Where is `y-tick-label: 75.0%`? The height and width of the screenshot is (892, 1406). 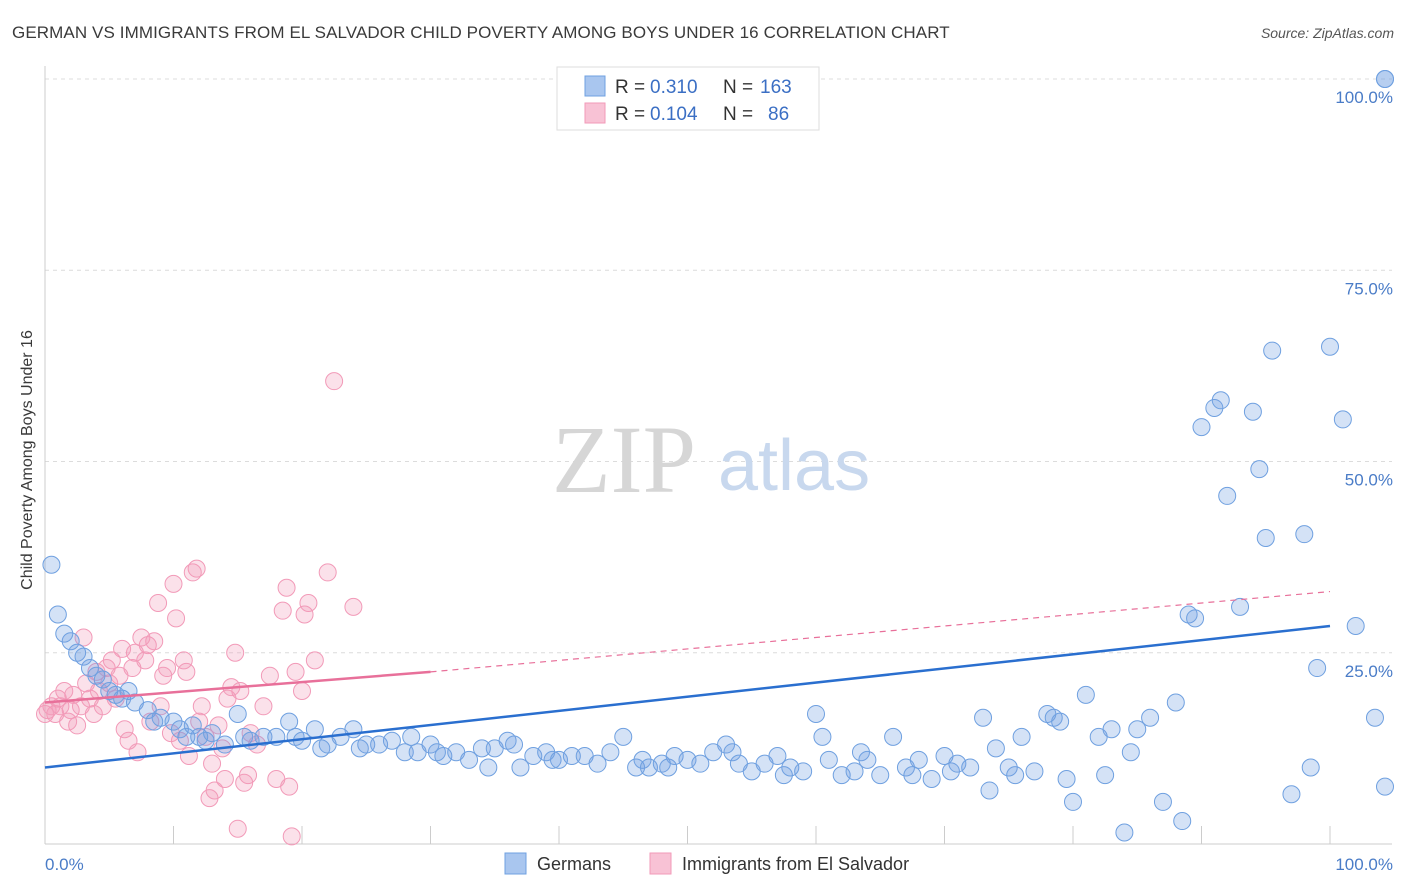
y-tick-label: 75.0% is located at coordinates (1369, 288).